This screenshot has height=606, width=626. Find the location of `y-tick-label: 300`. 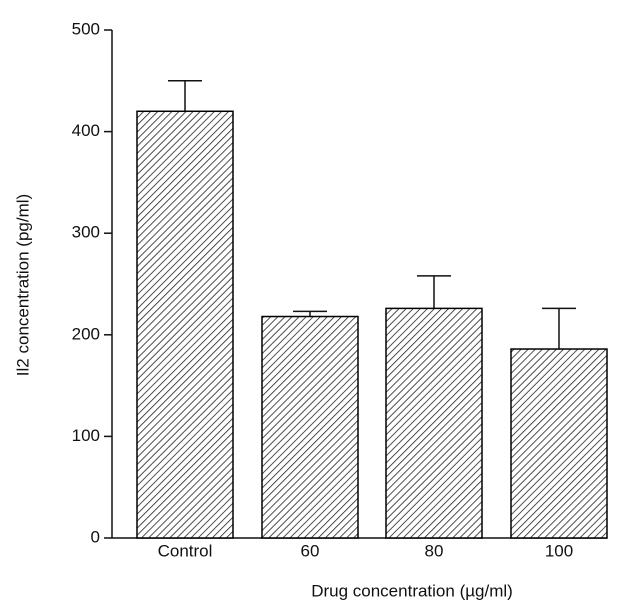

y-tick-label: 300 is located at coordinates (86, 232).